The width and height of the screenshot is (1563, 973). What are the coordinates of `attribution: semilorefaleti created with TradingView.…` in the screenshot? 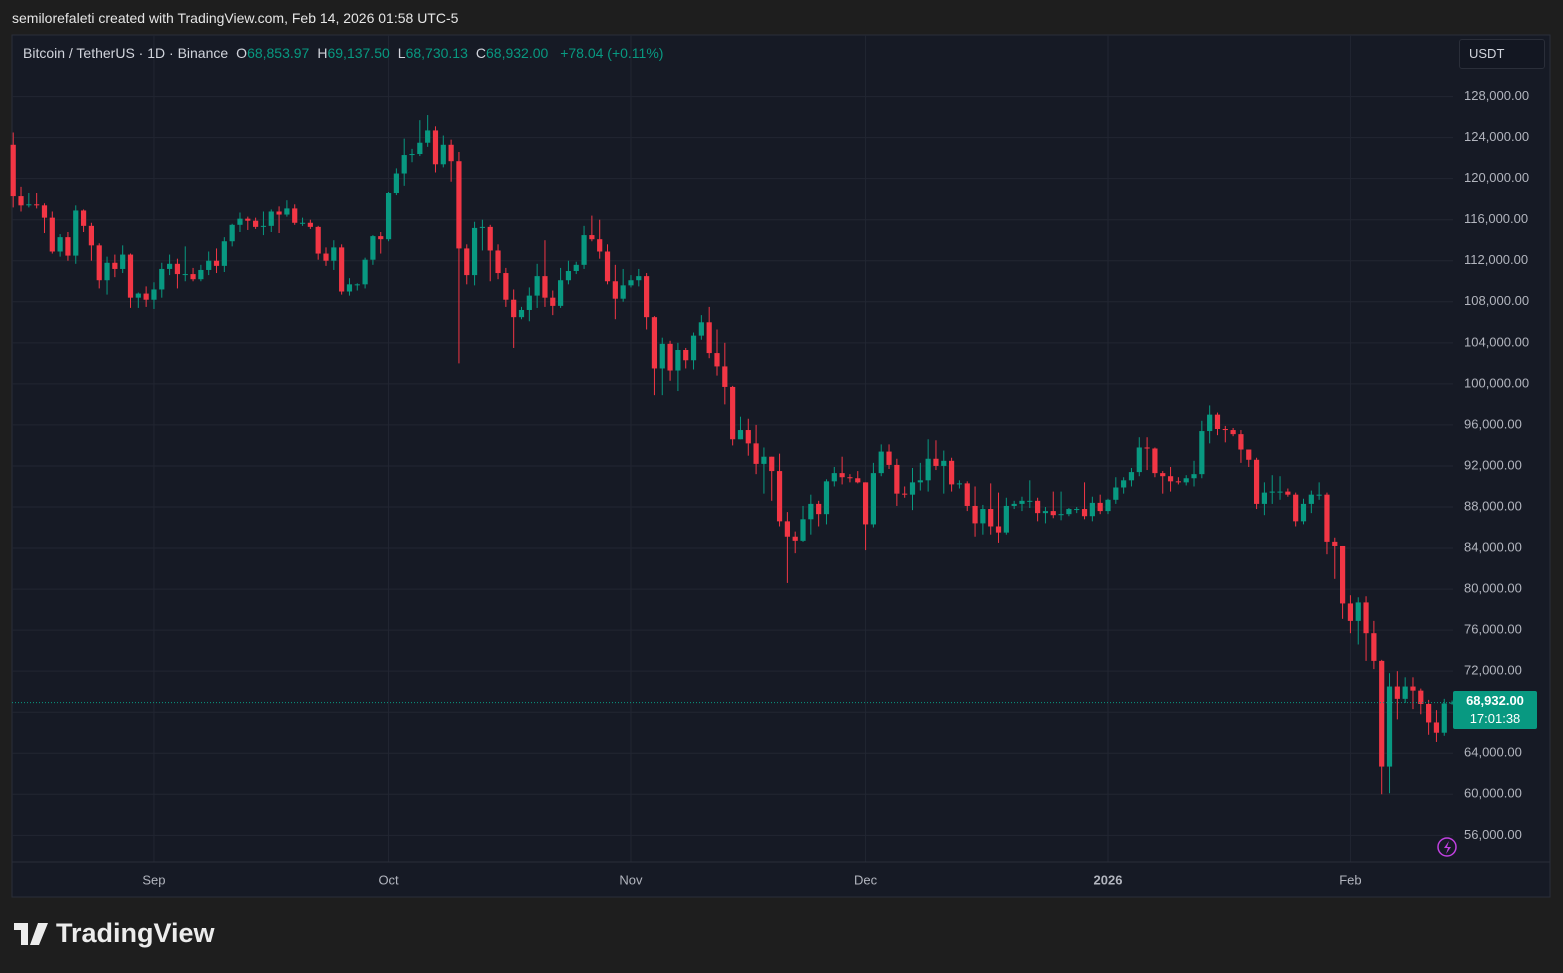 It's located at (235, 18).